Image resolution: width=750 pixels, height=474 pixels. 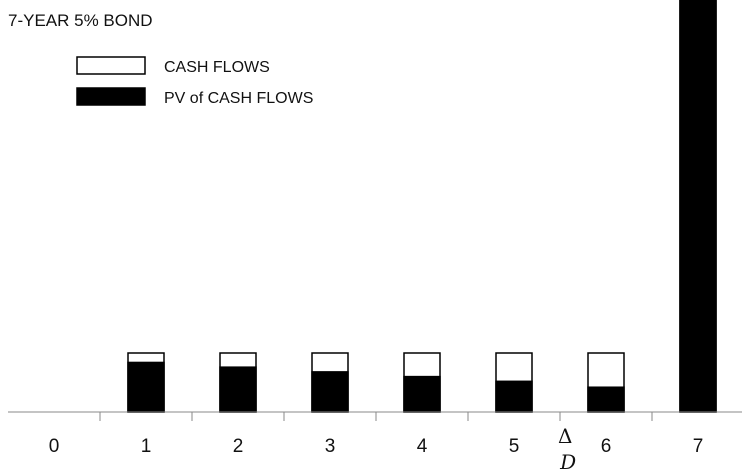 What do you see at coordinates (80, 20) in the screenshot?
I see `chart-title: 7-YEAR 5% BOND` at bounding box center [80, 20].